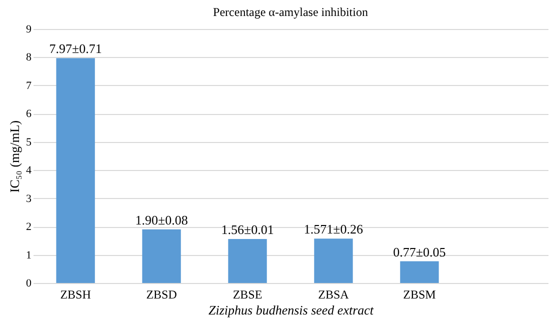 The image size is (558, 323). Describe the element at coordinates (162, 295) in the screenshot. I see `x-tick-label: ZBSD` at that location.